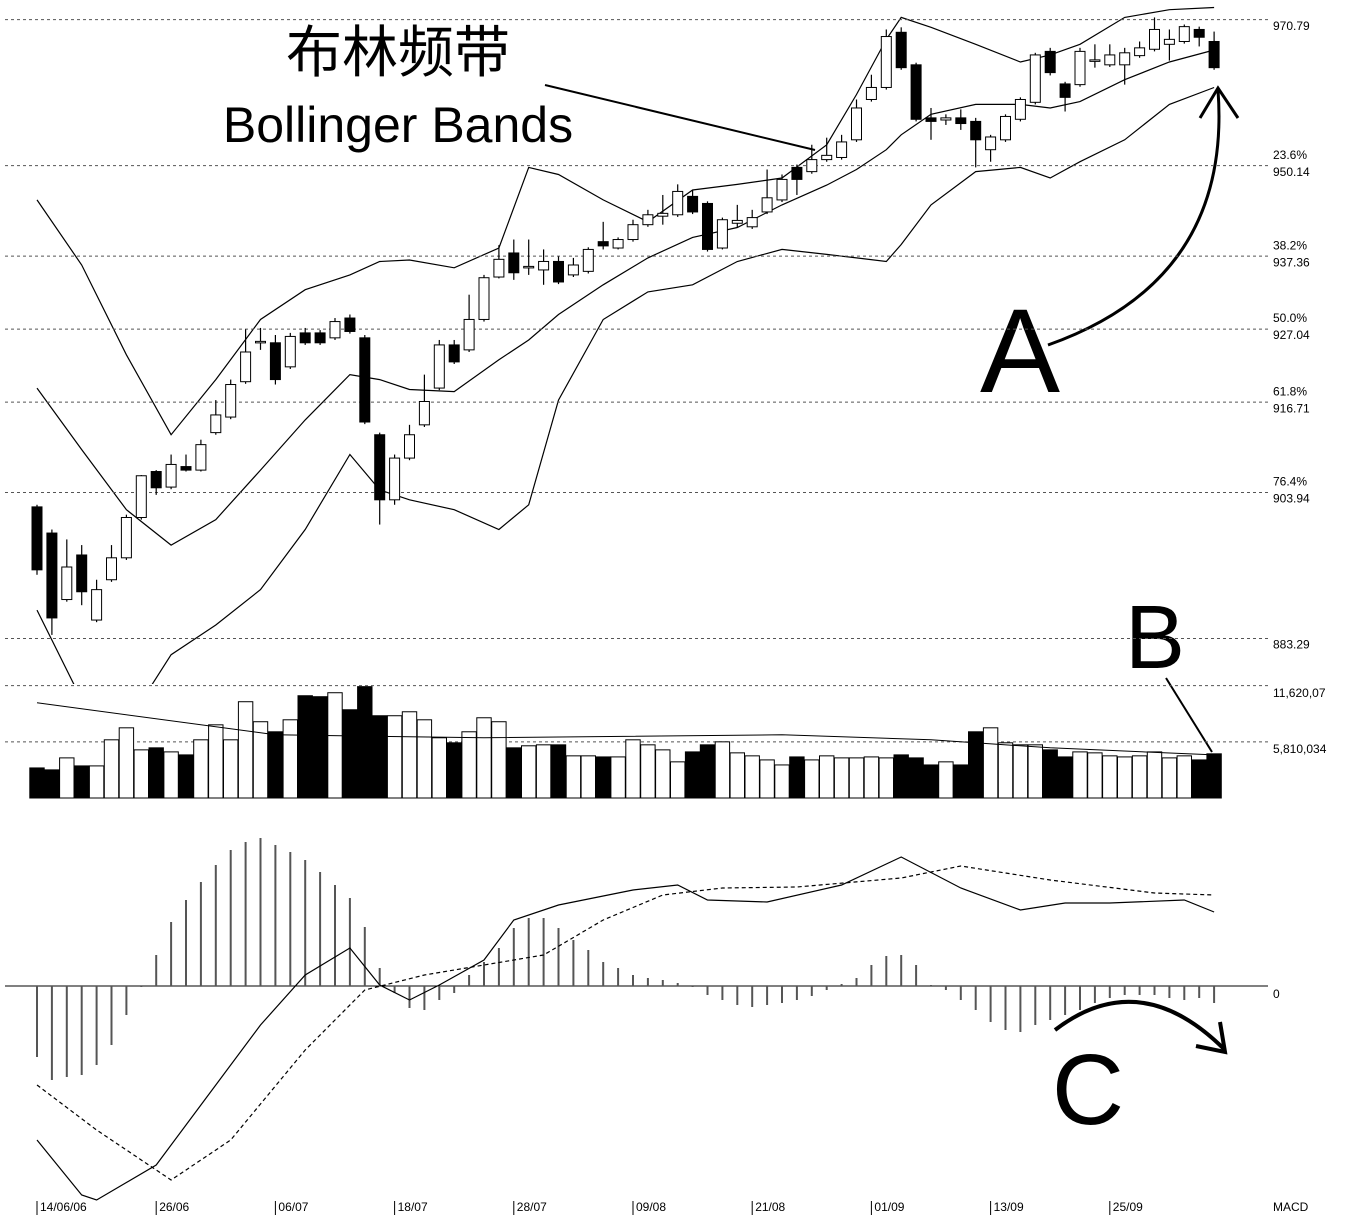  I want to click on x-tick-label: 26/06, so click(174, 1207).